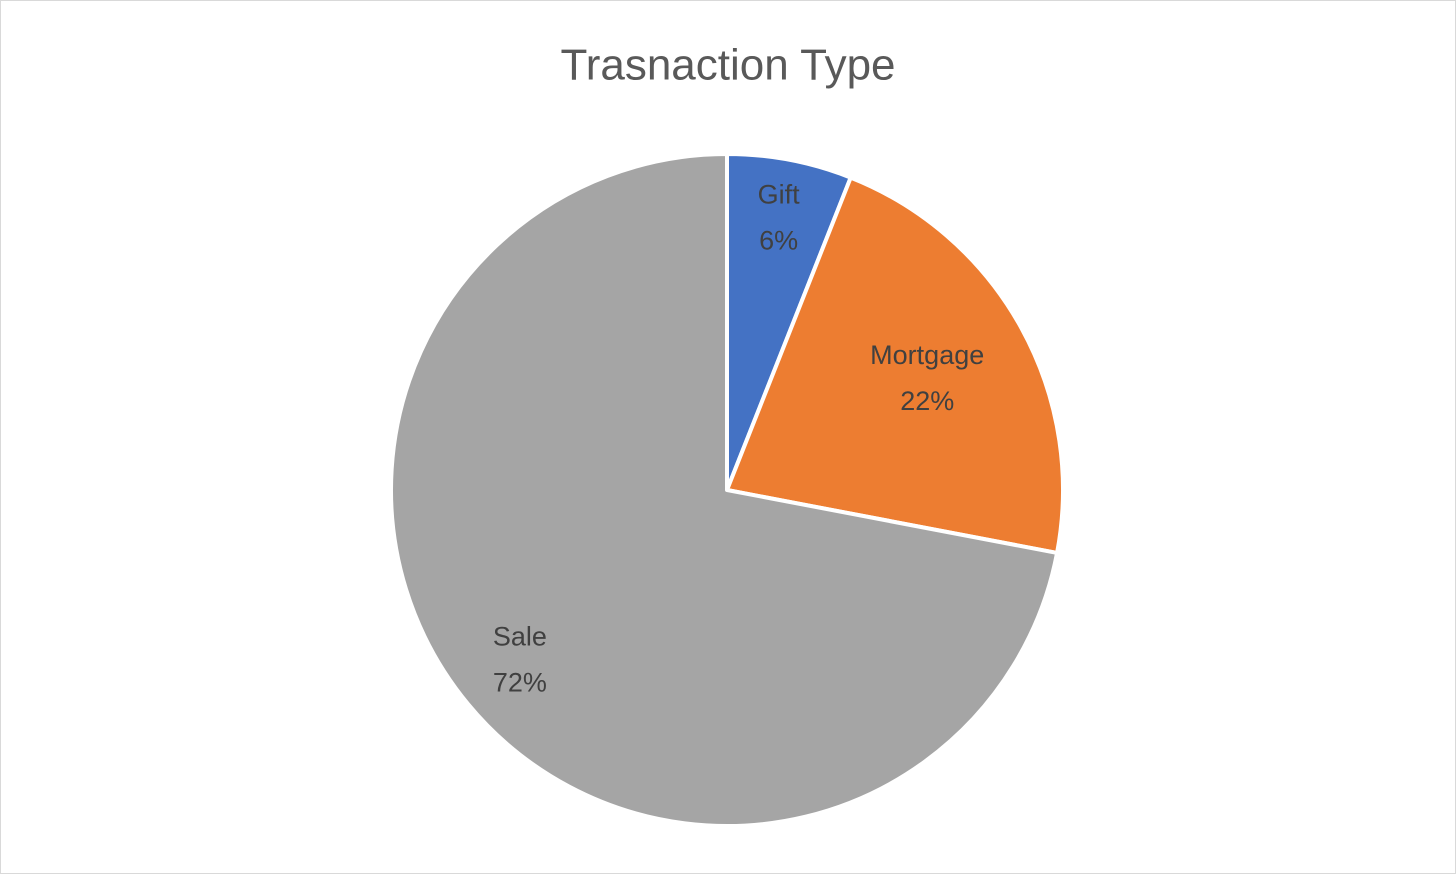  What do you see at coordinates (520, 636) in the screenshot?
I see `slice-category-label: Sale` at bounding box center [520, 636].